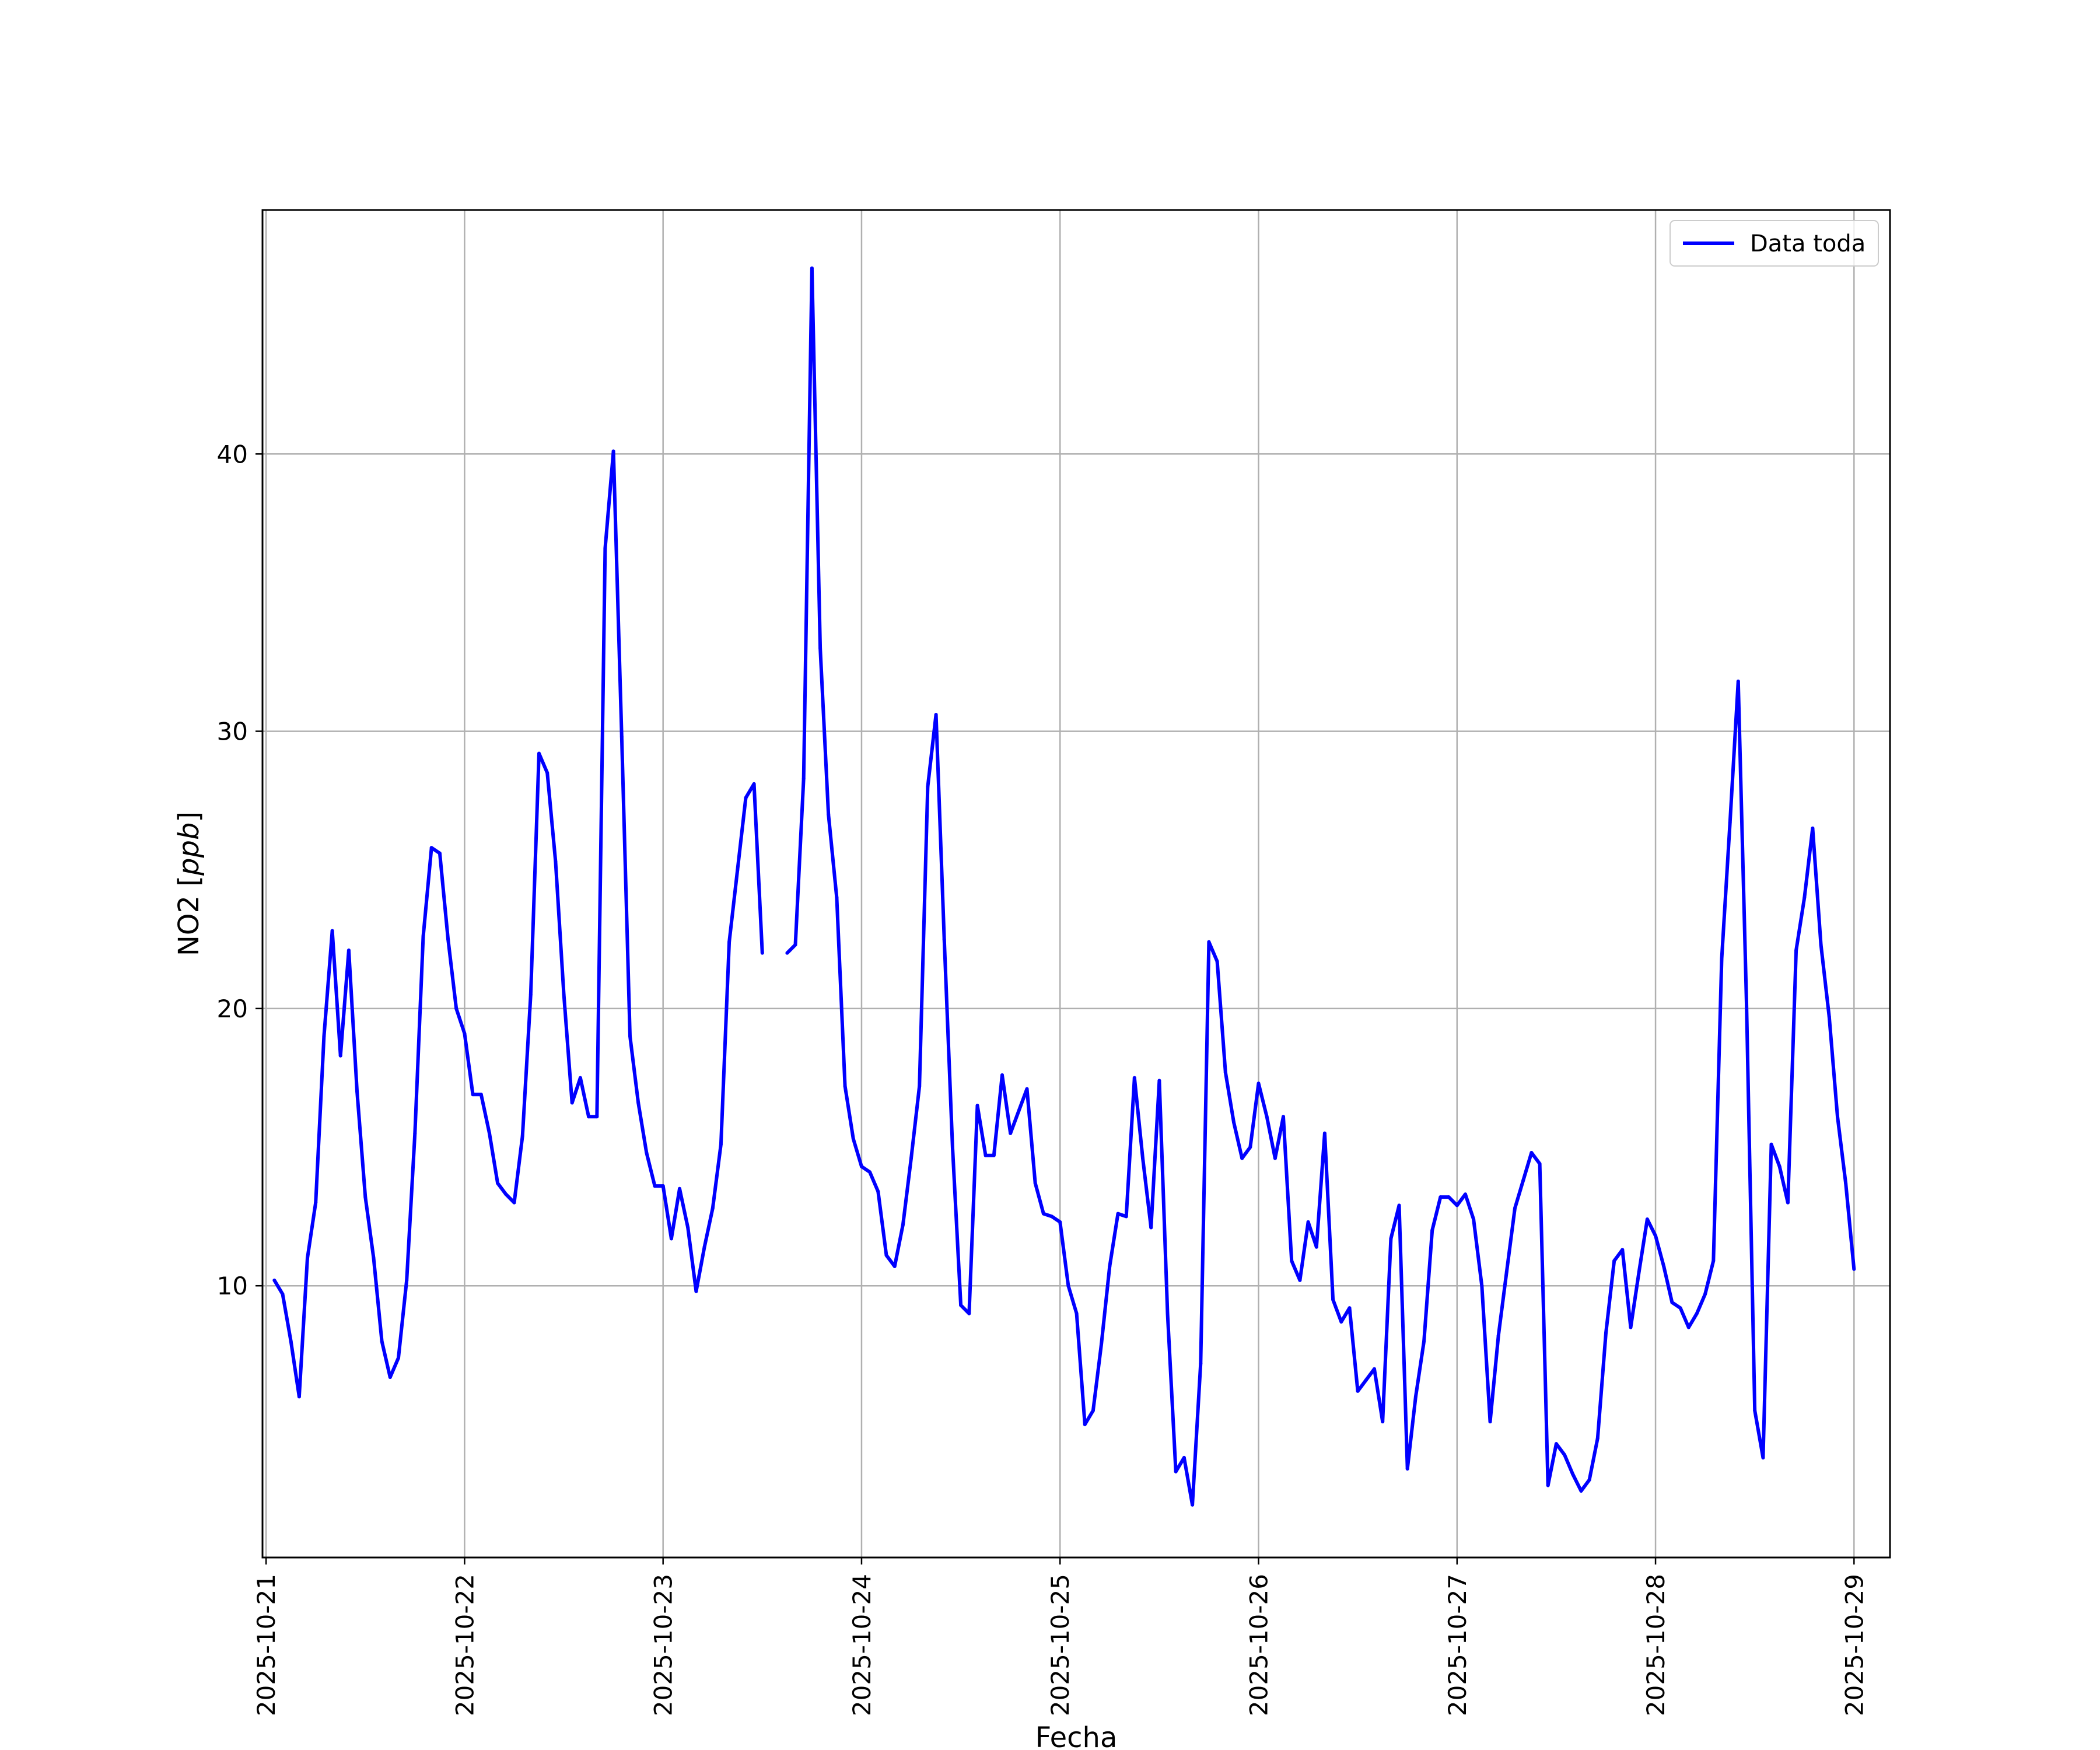 This screenshot has height=1750, width=2100. What do you see at coordinates (1656, 1645) in the screenshot?
I see `x-tick-label: 2025-10-28` at bounding box center [1656, 1645].